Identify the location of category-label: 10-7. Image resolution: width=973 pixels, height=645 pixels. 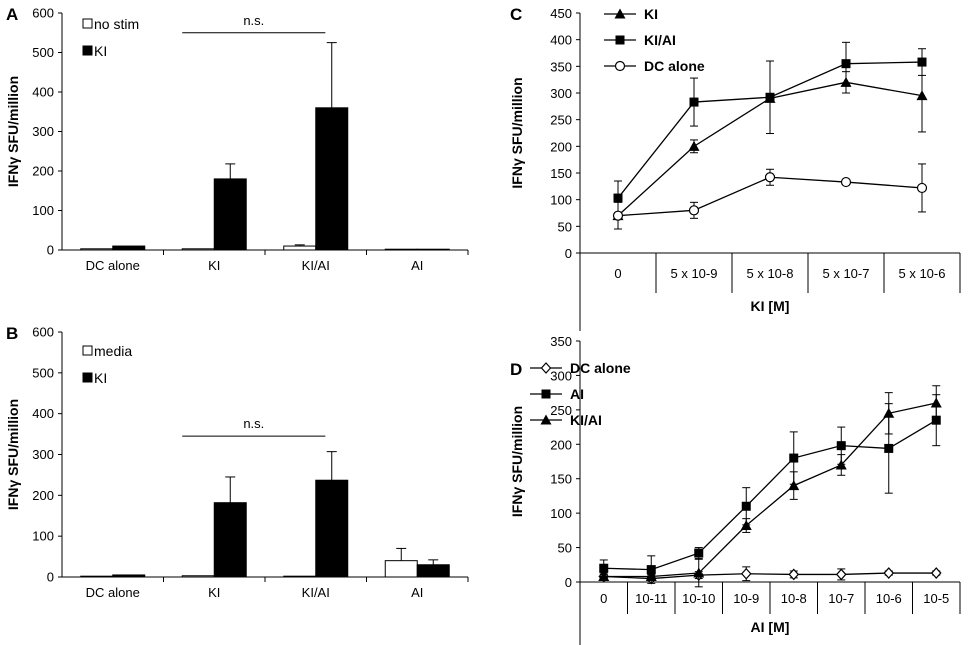
(841, 598).